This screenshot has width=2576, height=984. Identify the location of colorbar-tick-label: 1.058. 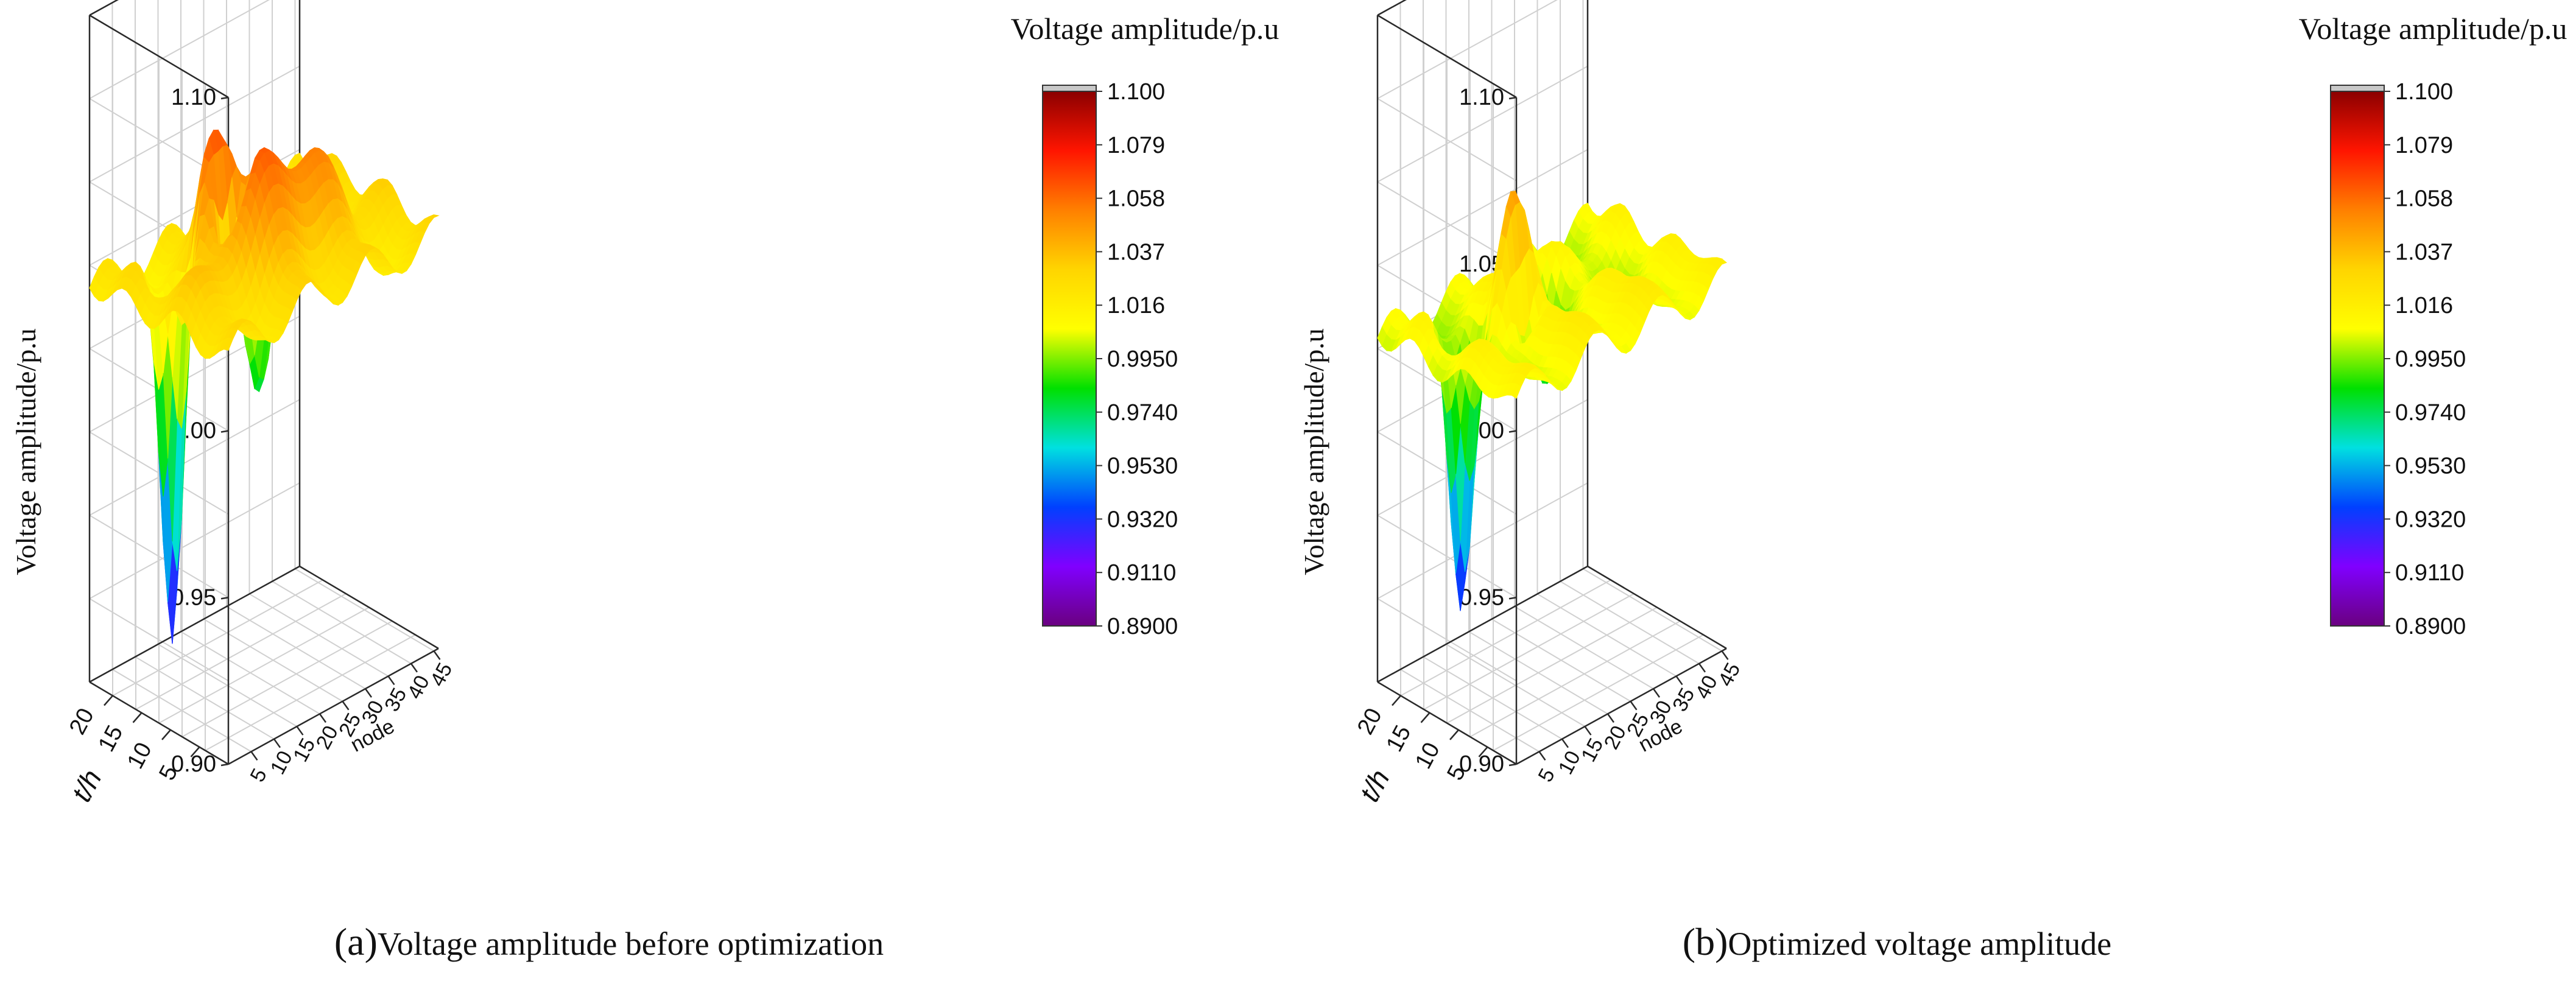
(2424, 199).